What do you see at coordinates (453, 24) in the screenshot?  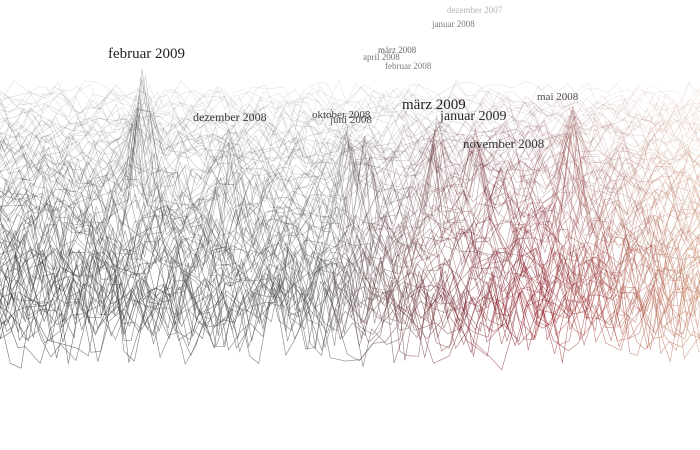 I see `month-label: januar 2008` at bounding box center [453, 24].